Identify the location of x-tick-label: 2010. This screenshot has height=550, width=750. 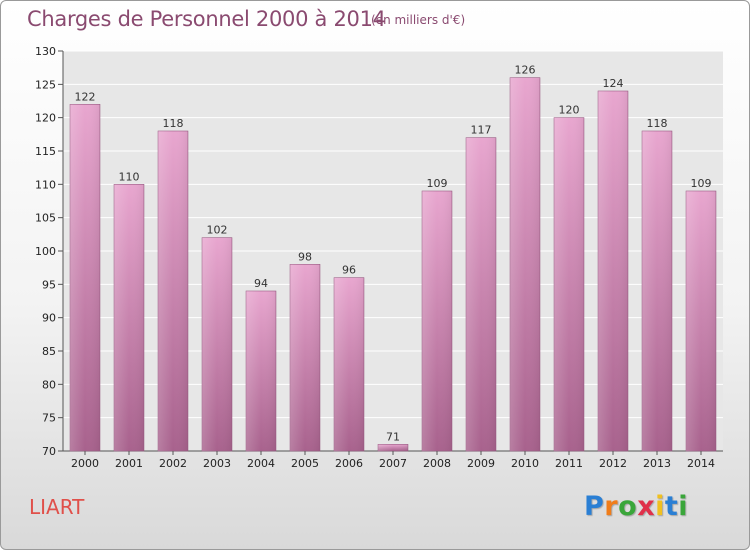
(525, 463).